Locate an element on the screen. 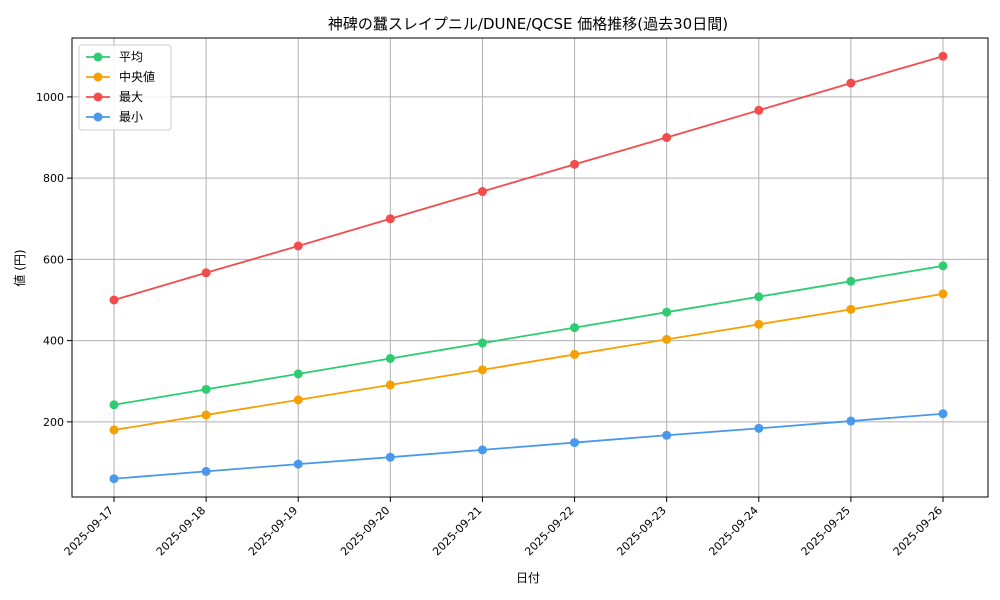  series-line is located at coordinates (528, 446).